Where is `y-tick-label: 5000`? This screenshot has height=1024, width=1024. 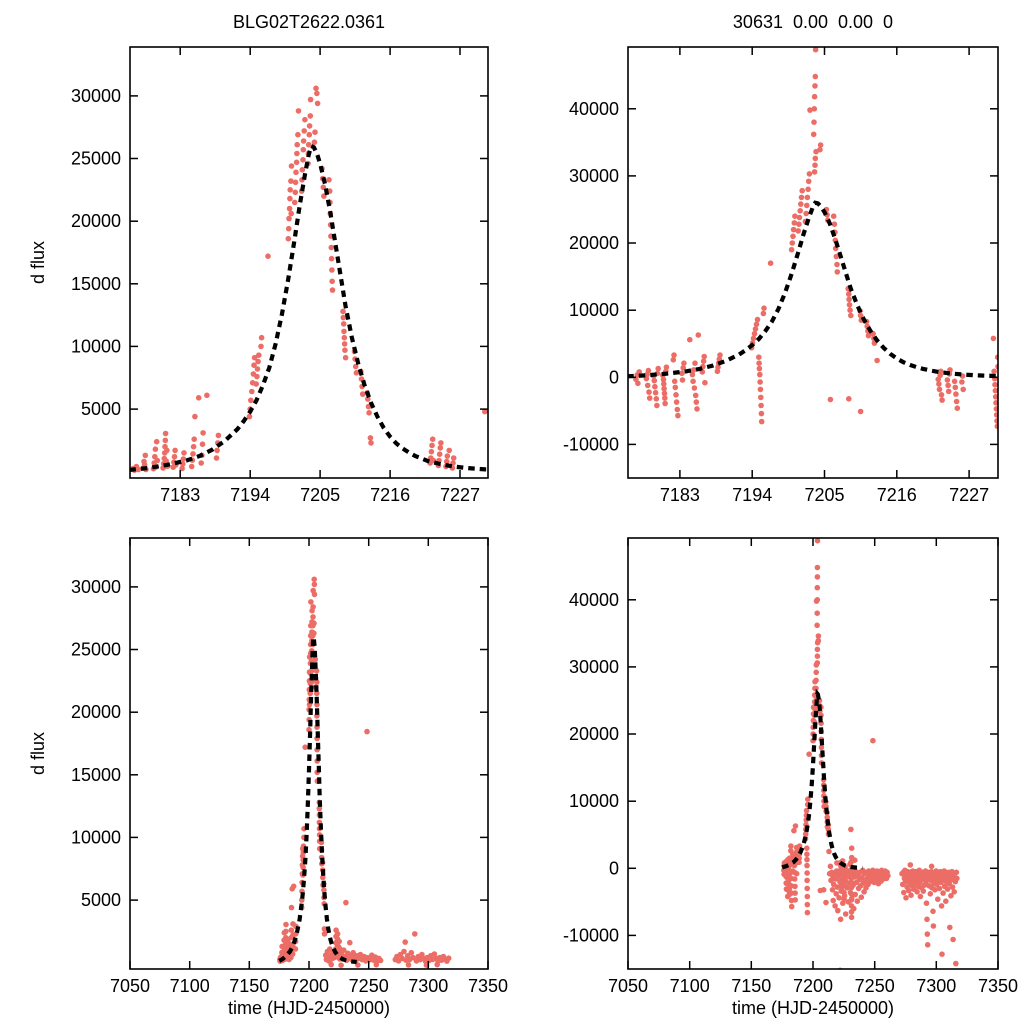
y-tick-label: 5000 is located at coordinates (101, 409).